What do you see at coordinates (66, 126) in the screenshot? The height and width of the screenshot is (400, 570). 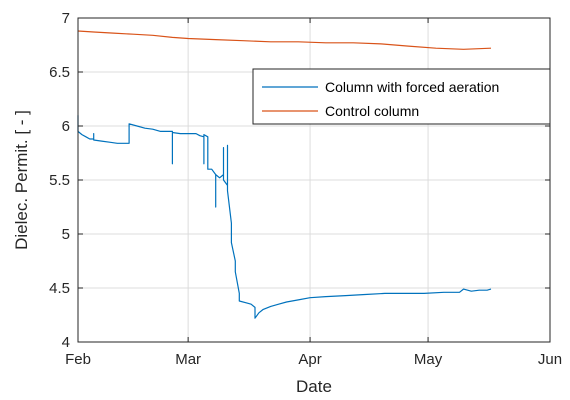 I see `y-tick-label: 6` at bounding box center [66, 126].